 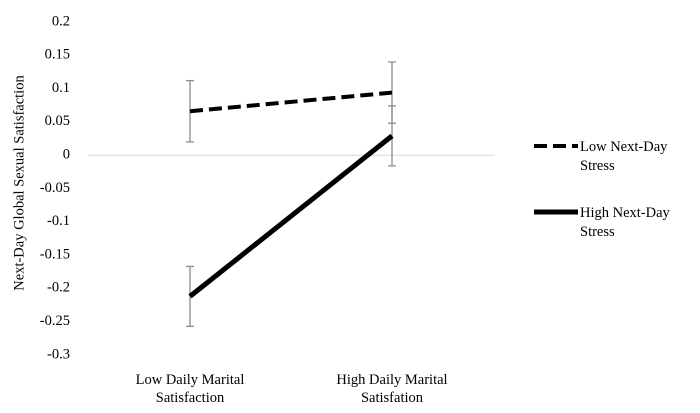 What do you see at coordinates (61, 21) in the screenshot?
I see `y-tick-label: 0.2` at bounding box center [61, 21].